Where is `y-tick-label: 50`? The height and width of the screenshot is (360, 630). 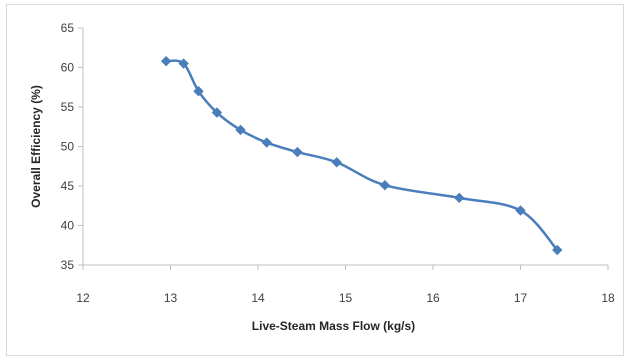
y-tick-label: 50 is located at coordinates (68, 147).